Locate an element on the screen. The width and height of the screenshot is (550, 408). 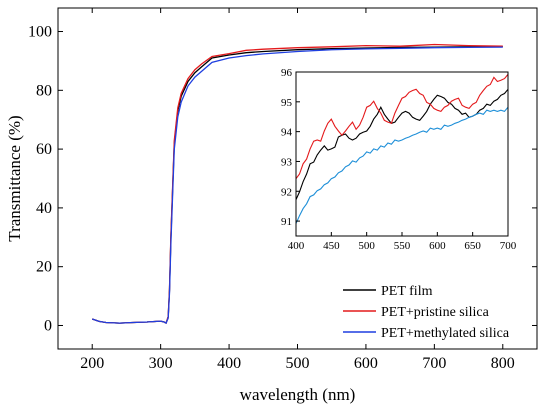
inset-x-tick-label: 550 is located at coordinates (402, 246).